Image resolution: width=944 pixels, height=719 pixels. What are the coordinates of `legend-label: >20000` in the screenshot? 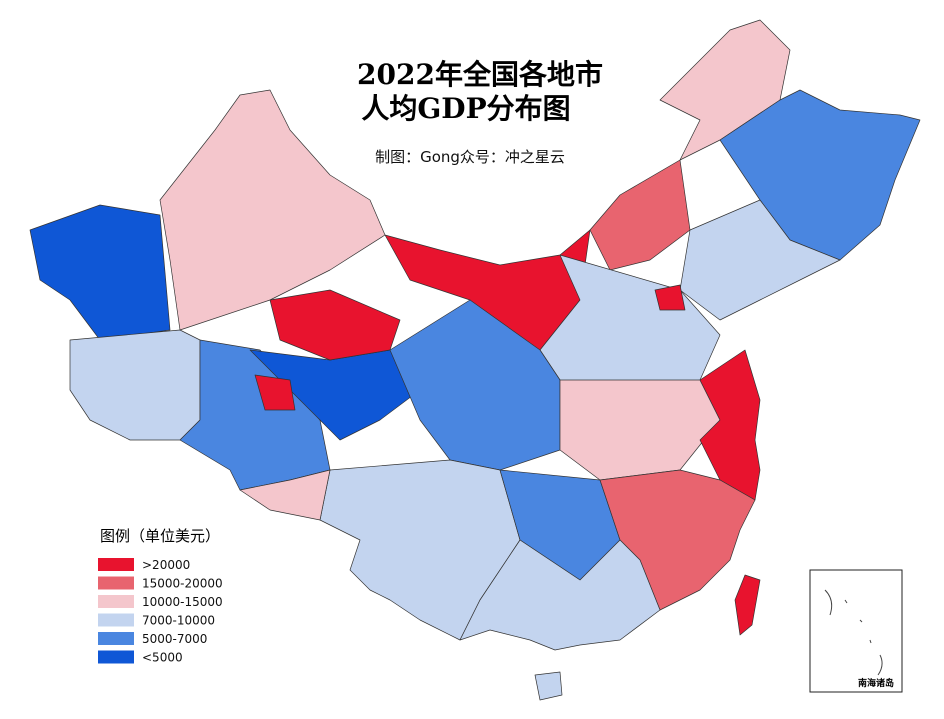 It's located at (166, 565).